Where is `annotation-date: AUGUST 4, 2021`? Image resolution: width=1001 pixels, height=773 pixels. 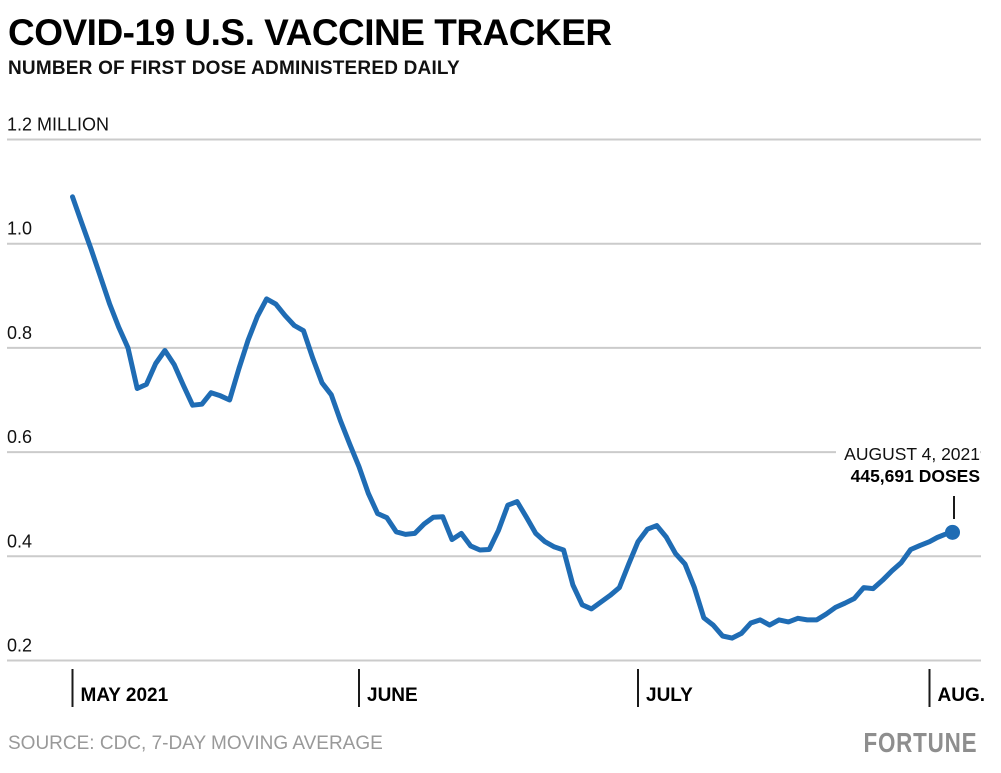 annotation-date: AUGUST 4, 2021 is located at coordinates (912, 454).